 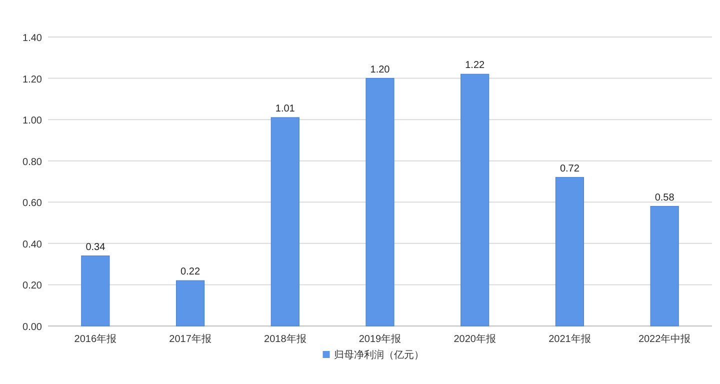 I want to click on y-tick-label: 1.20, so click(x=32, y=80).